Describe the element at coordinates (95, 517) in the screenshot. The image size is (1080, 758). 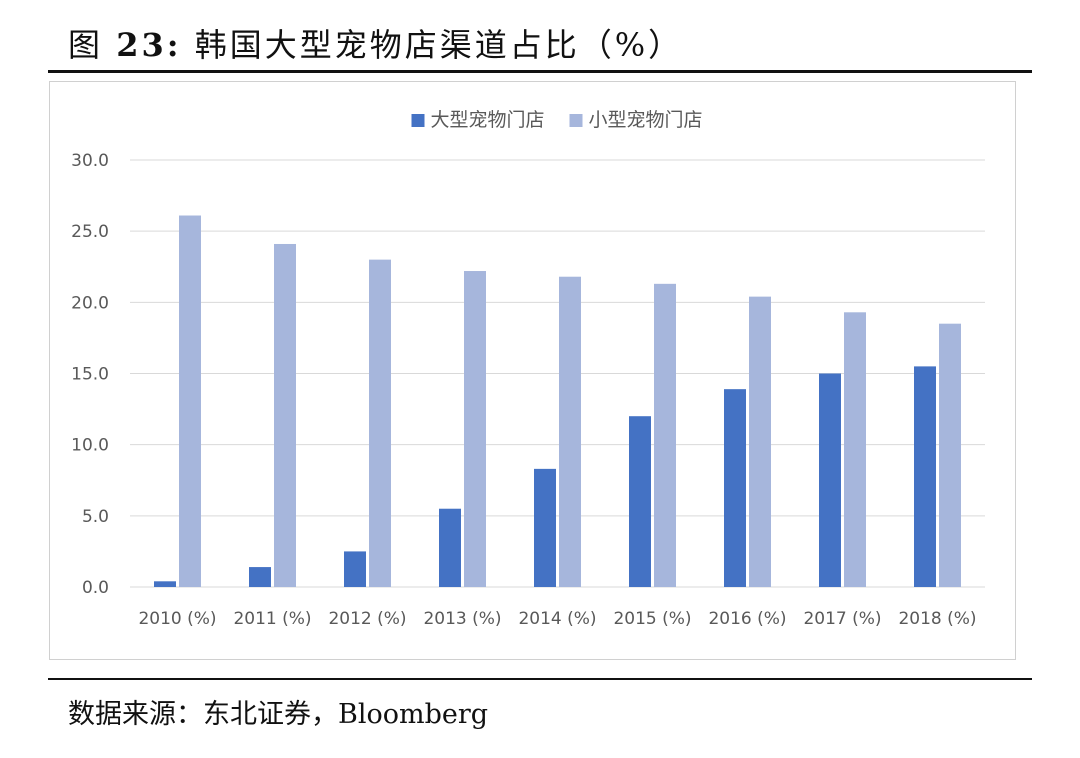
I see `y-tick-label: 5.0` at that location.